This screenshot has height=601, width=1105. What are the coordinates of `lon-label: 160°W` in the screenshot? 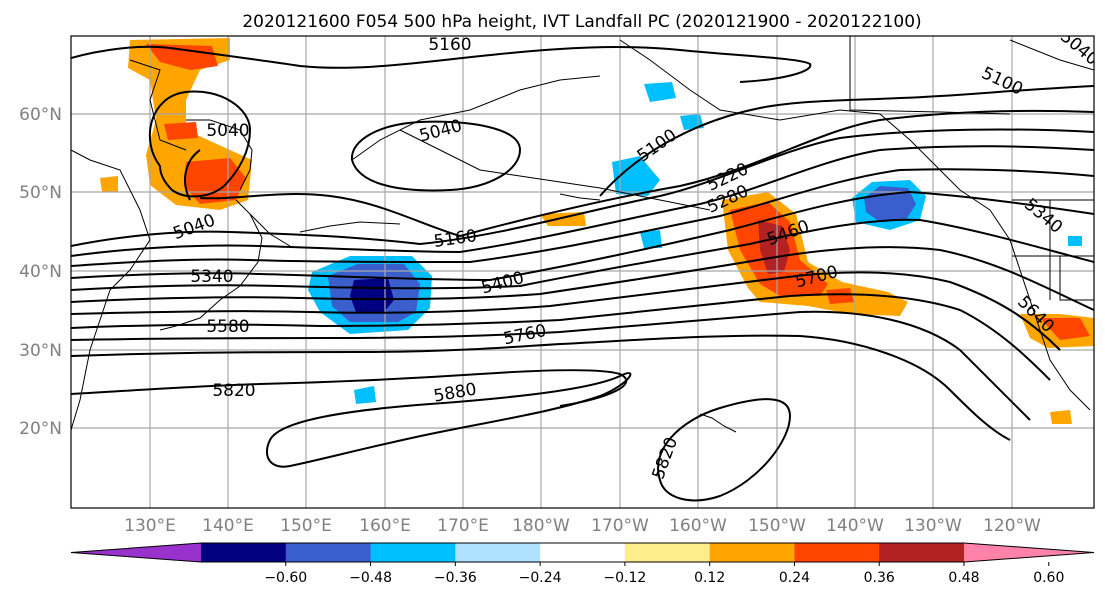 It's located at (698, 526).